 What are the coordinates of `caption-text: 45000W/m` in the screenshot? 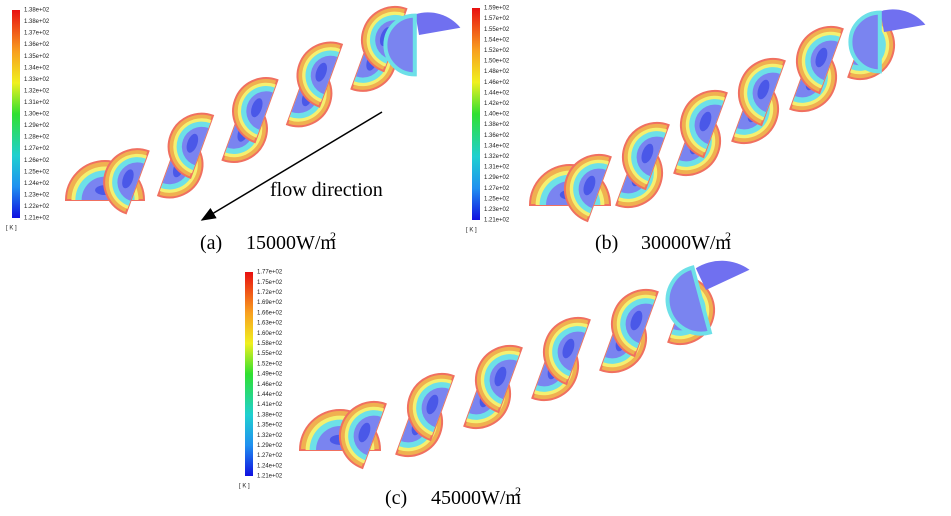 It's located at (476, 498).